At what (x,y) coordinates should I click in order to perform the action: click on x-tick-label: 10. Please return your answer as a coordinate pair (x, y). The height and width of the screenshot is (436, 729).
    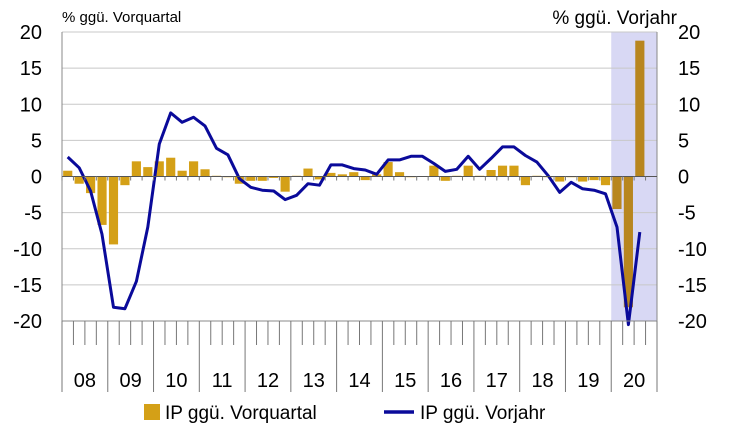
    Looking at the image, I should click on (176, 381).